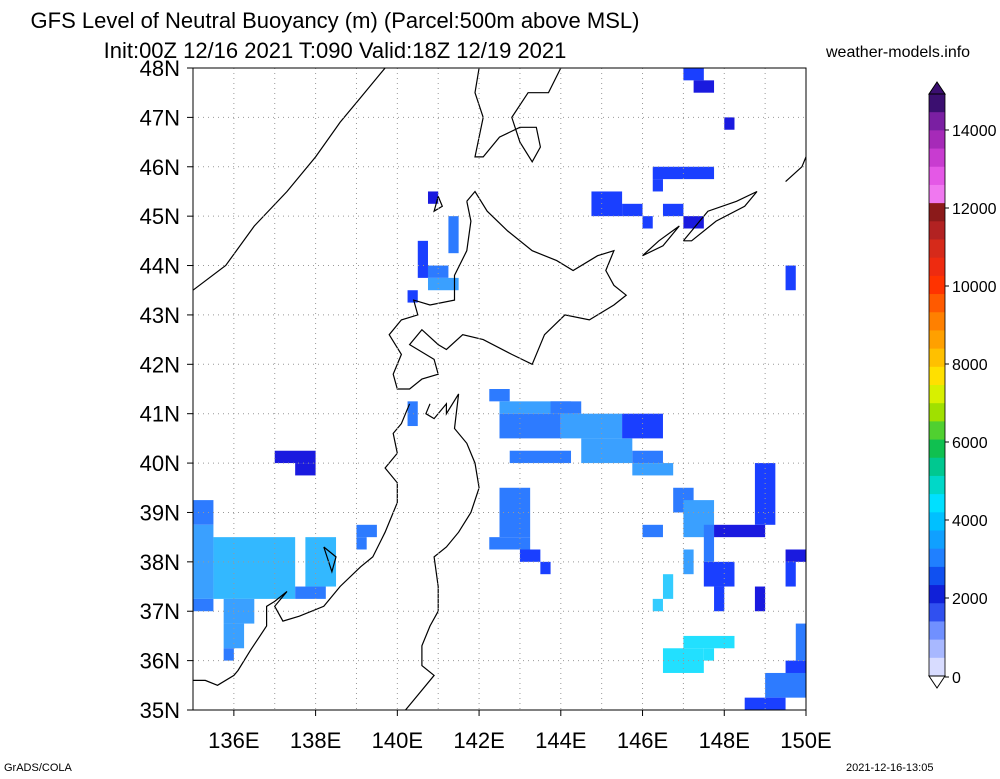 This screenshot has height=779, width=1000. Describe the element at coordinates (315, 740) in the screenshot. I see `lon-tick-label: 138E` at that location.